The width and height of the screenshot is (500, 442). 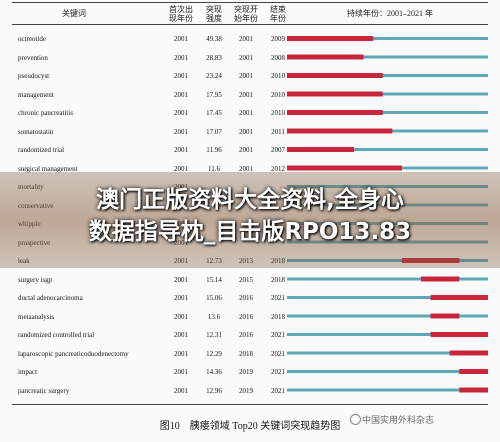 I want to click on figure-caption: 图10 胰瘘领域 Top20 关键词突现趋势图, so click(x=250, y=426).